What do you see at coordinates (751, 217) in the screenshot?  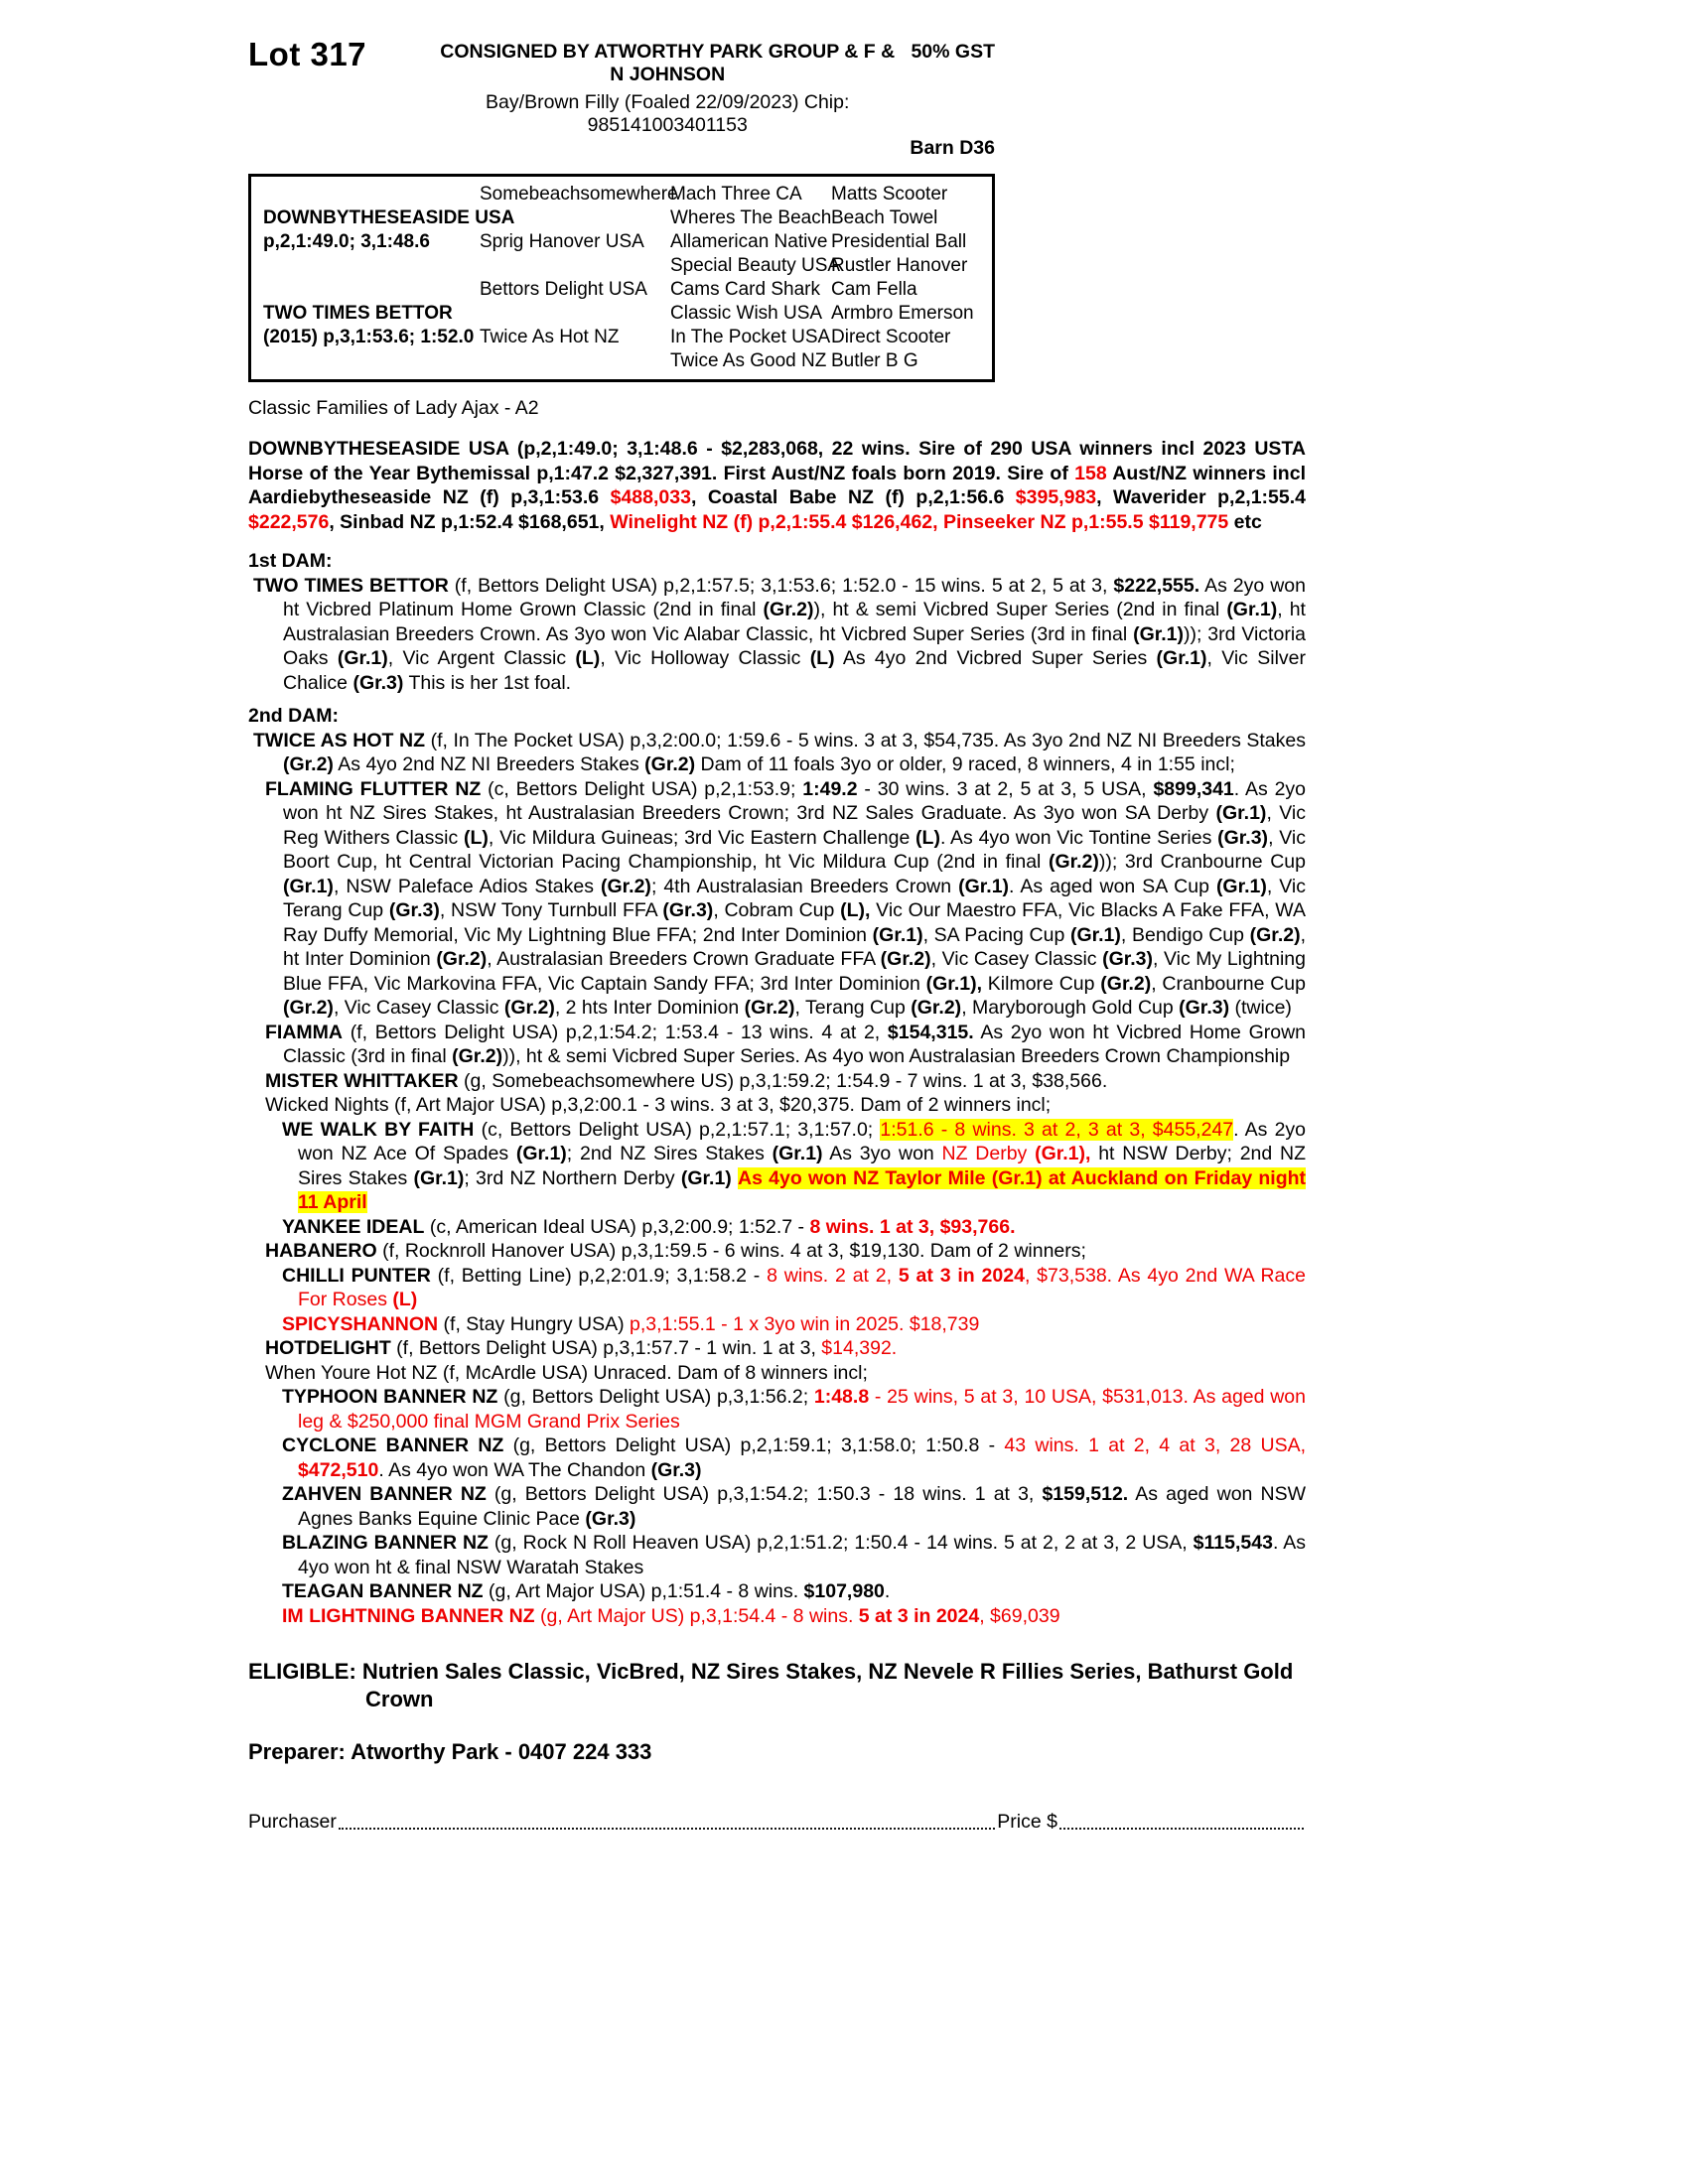 I see `pedigree-cell: Wheres The Beach` at bounding box center [751, 217].